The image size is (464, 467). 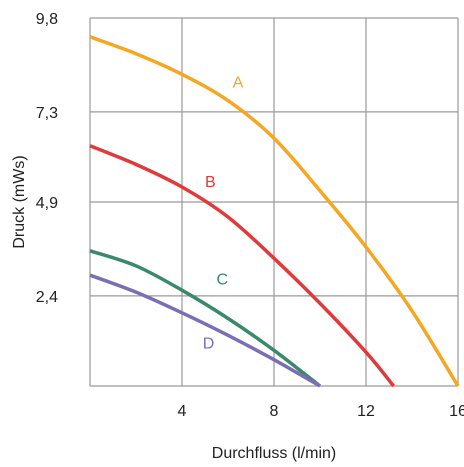 I want to click on x-tick-label: 12, so click(x=366, y=411).